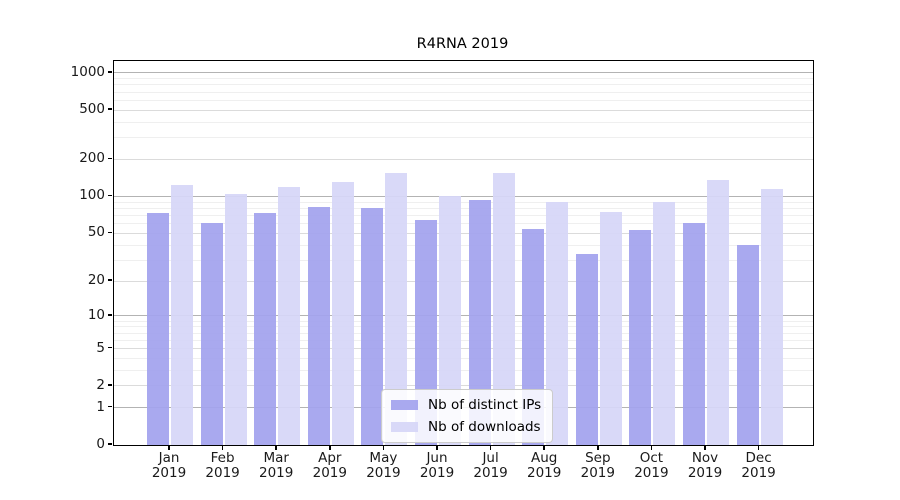 Image resolution: width=900 pixels, height=500 pixels. I want to click on bar-distinct-ips-apr, so click(318, 326).